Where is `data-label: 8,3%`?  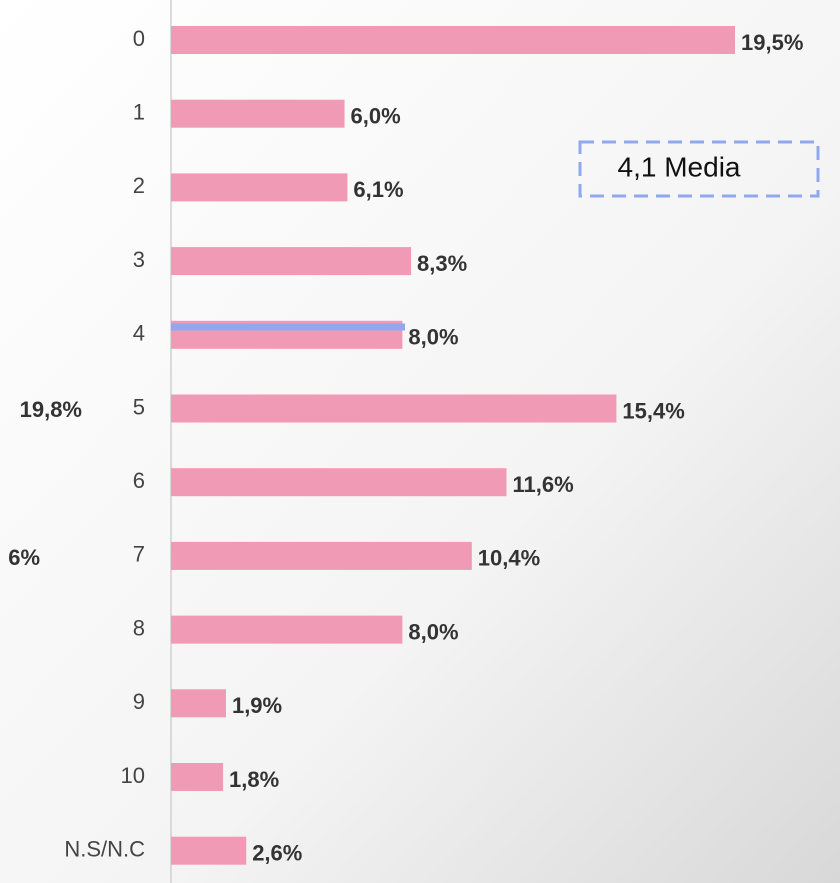
data-label: 8,3% is located at coordinates (442, 263).